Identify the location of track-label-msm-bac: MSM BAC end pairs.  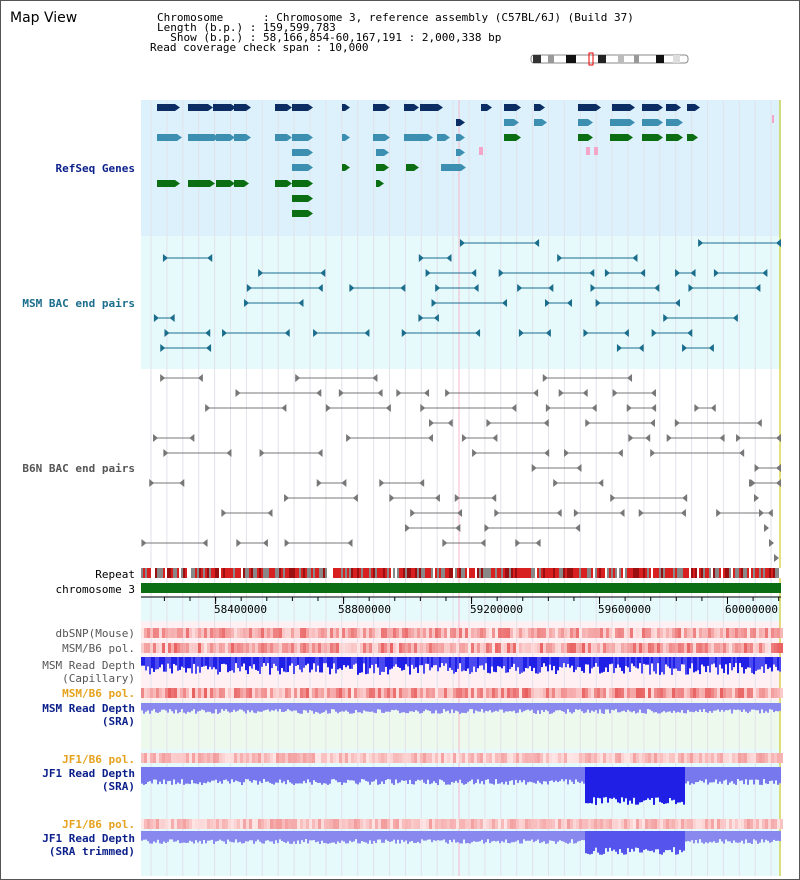
(78, 303).